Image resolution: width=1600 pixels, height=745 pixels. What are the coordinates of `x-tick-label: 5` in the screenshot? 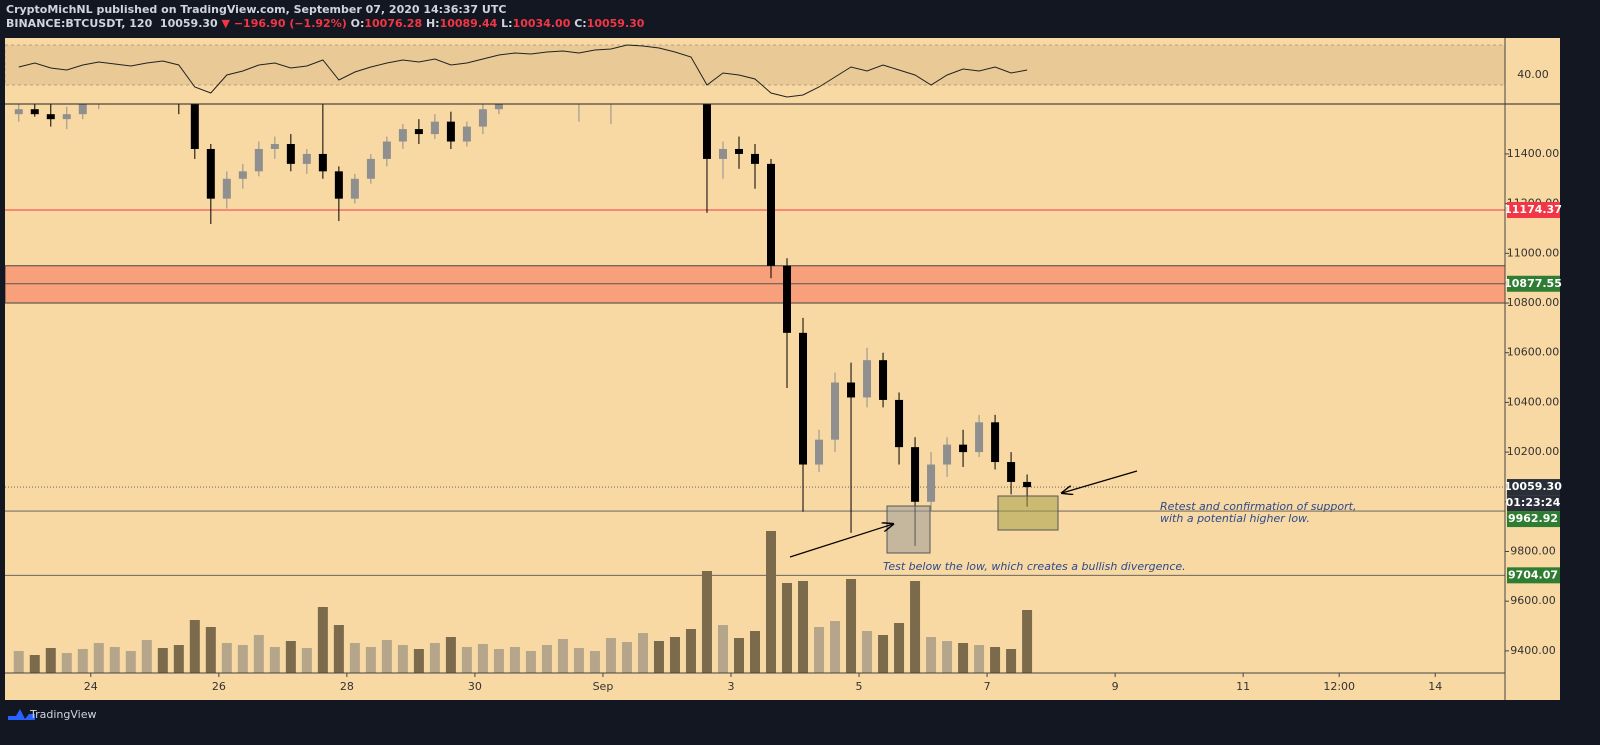 It's located at (859, 686).